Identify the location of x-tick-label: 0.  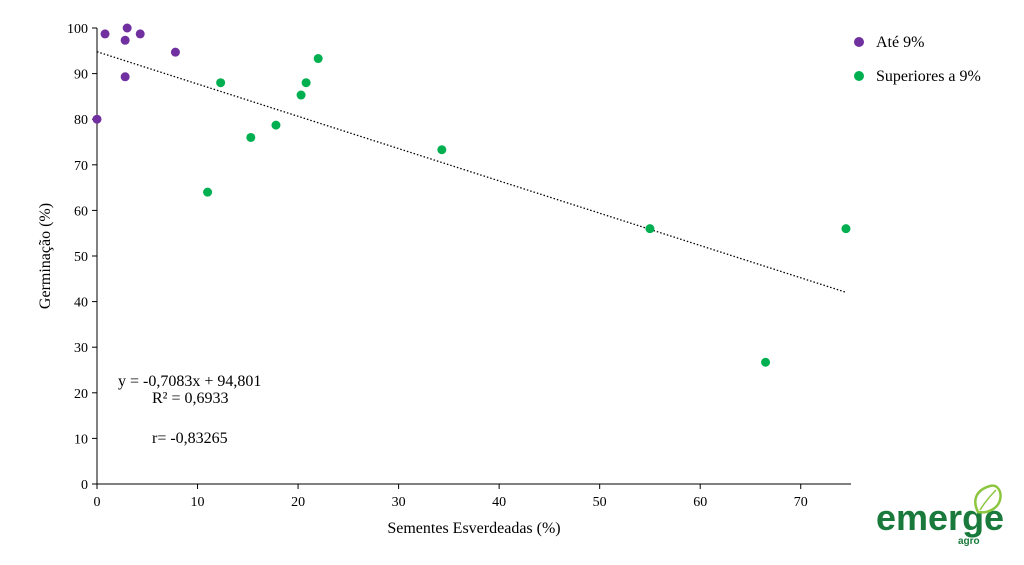
(97, 502).